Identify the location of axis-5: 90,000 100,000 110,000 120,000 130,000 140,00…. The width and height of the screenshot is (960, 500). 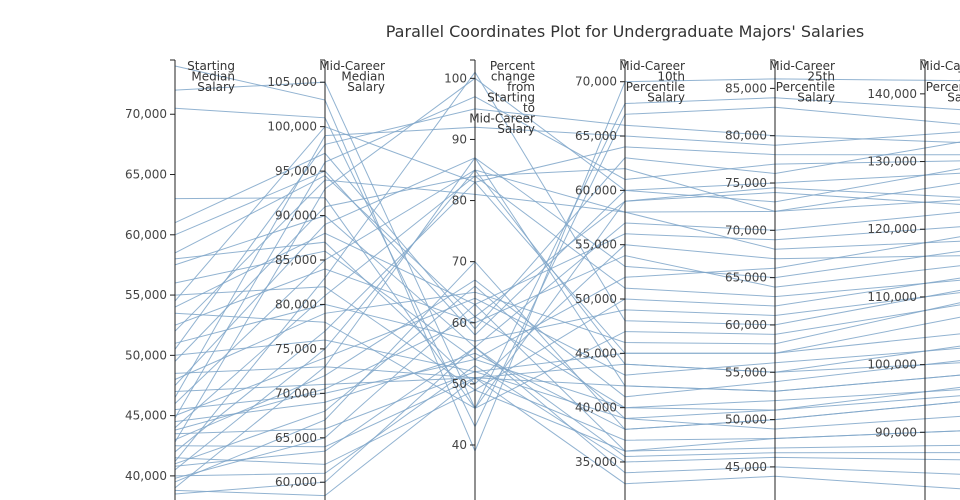
(913, 279).